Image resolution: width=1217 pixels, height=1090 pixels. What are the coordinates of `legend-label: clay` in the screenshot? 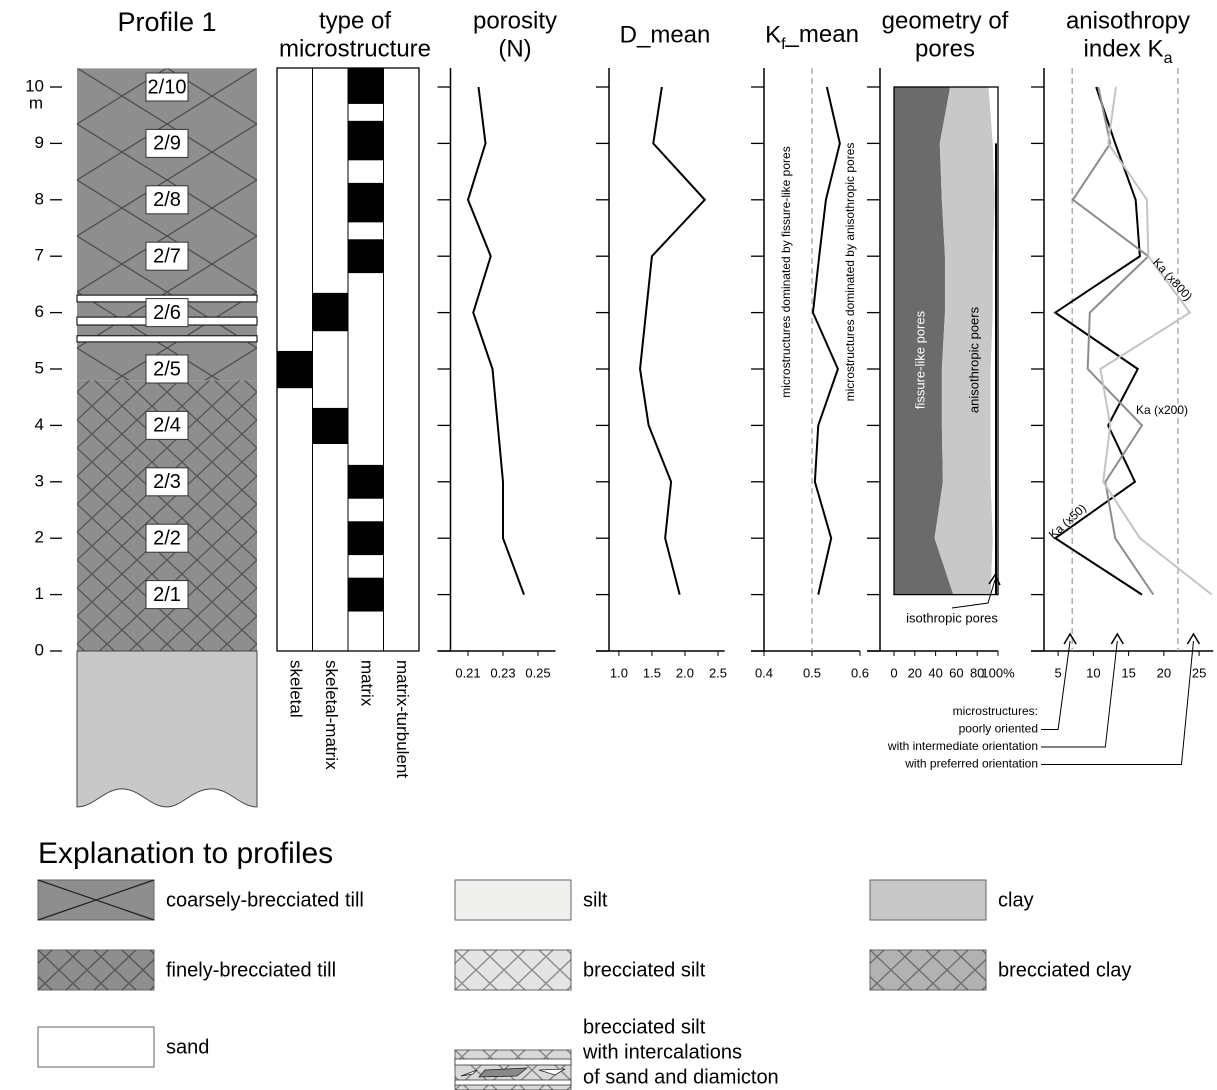 It's located at (1016, 900).